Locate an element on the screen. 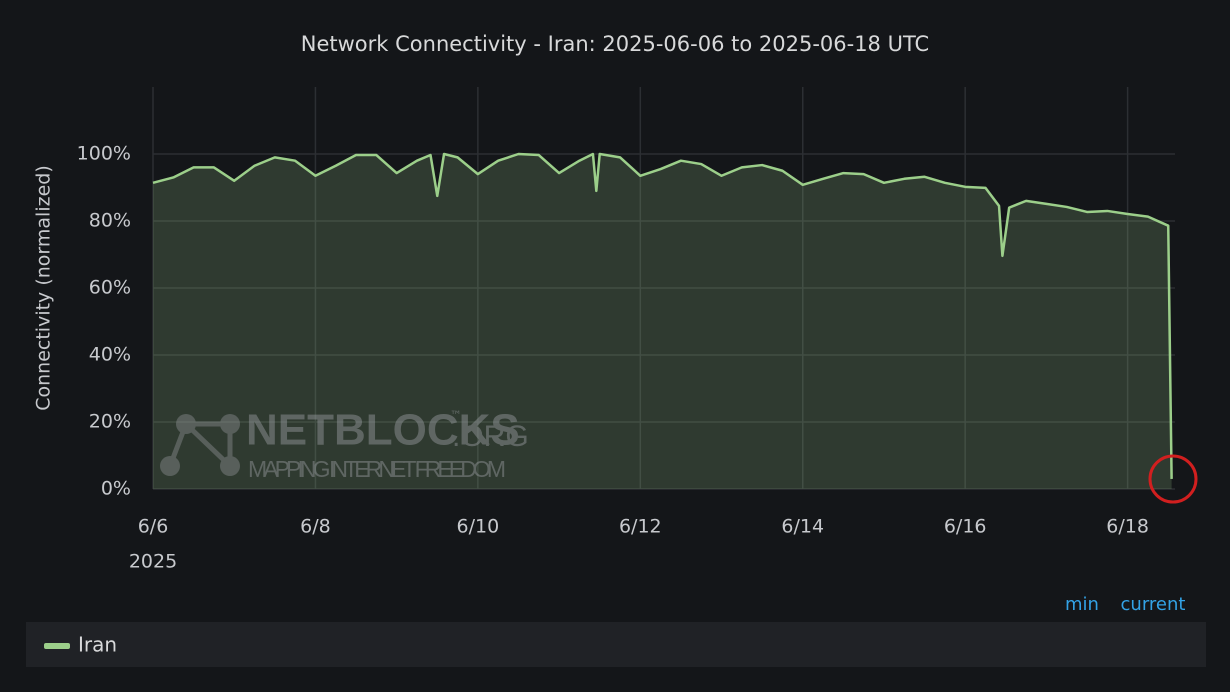 This screenshot has height=692, width=1230. legend-column-header: min is located at coordinates (1082, 604).